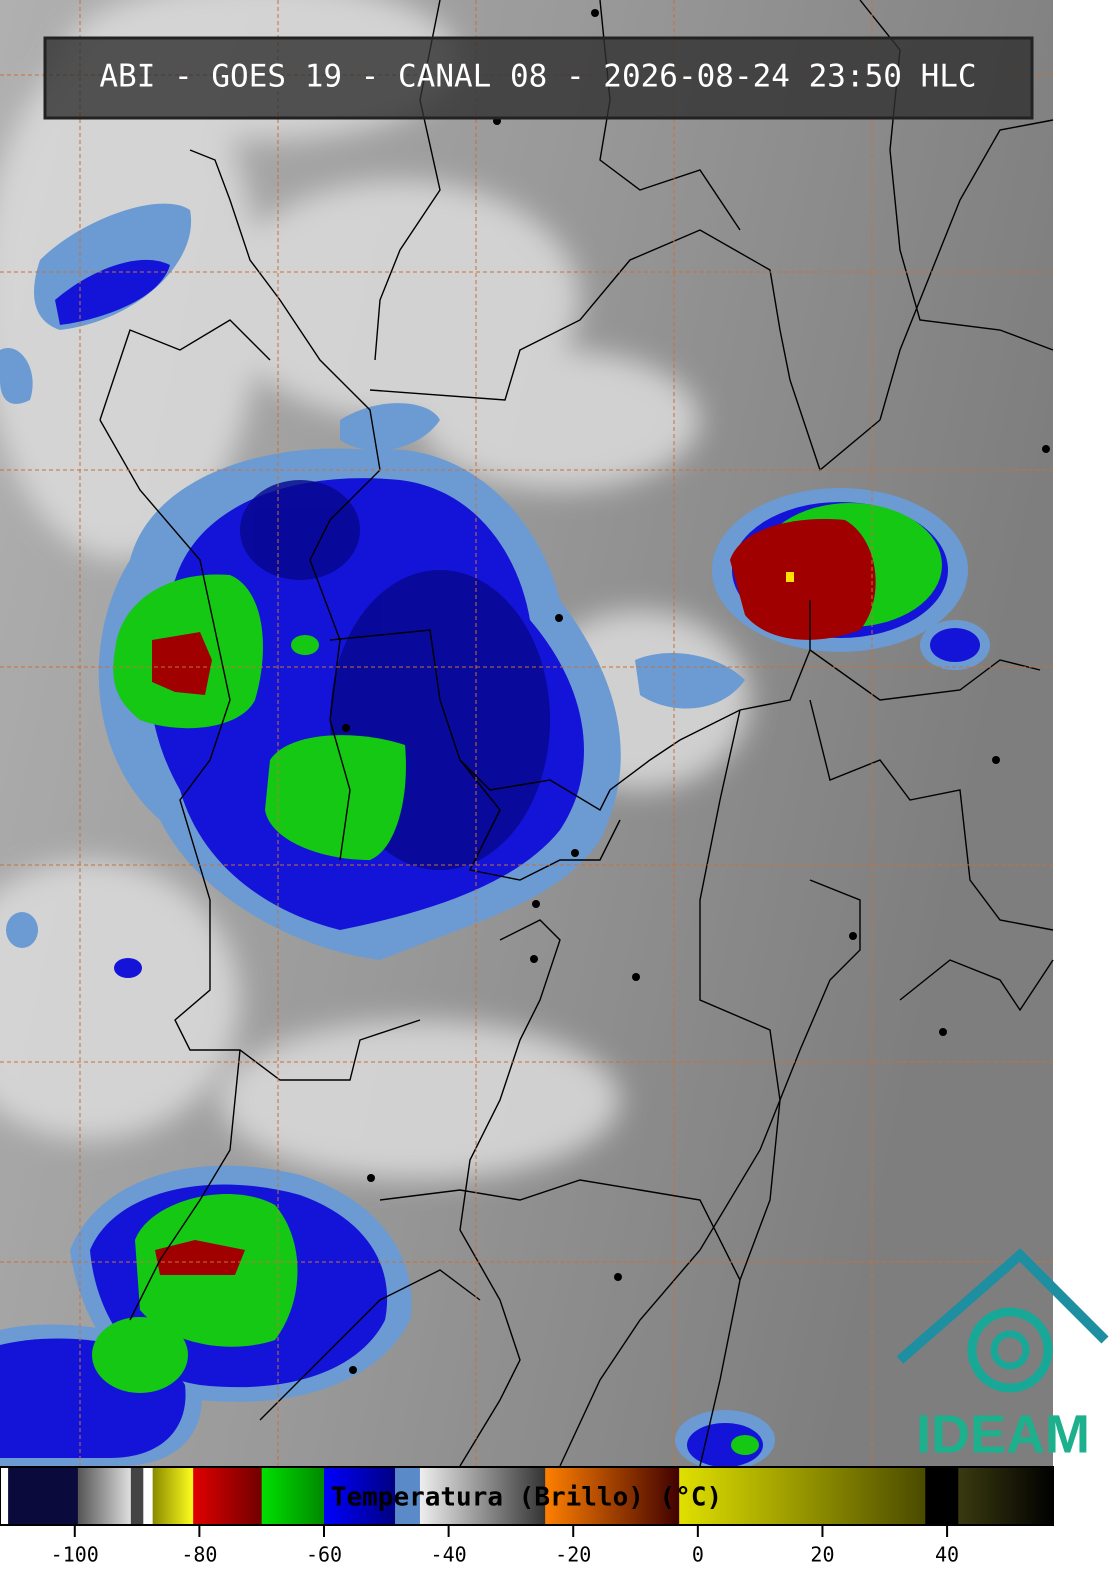 The width and height of the screenshot is (1116, 1577). What do you see at coordinates (698, 1555) in the screenshot?
I see `tick-label: 0` at bounding box center [698, 1555].